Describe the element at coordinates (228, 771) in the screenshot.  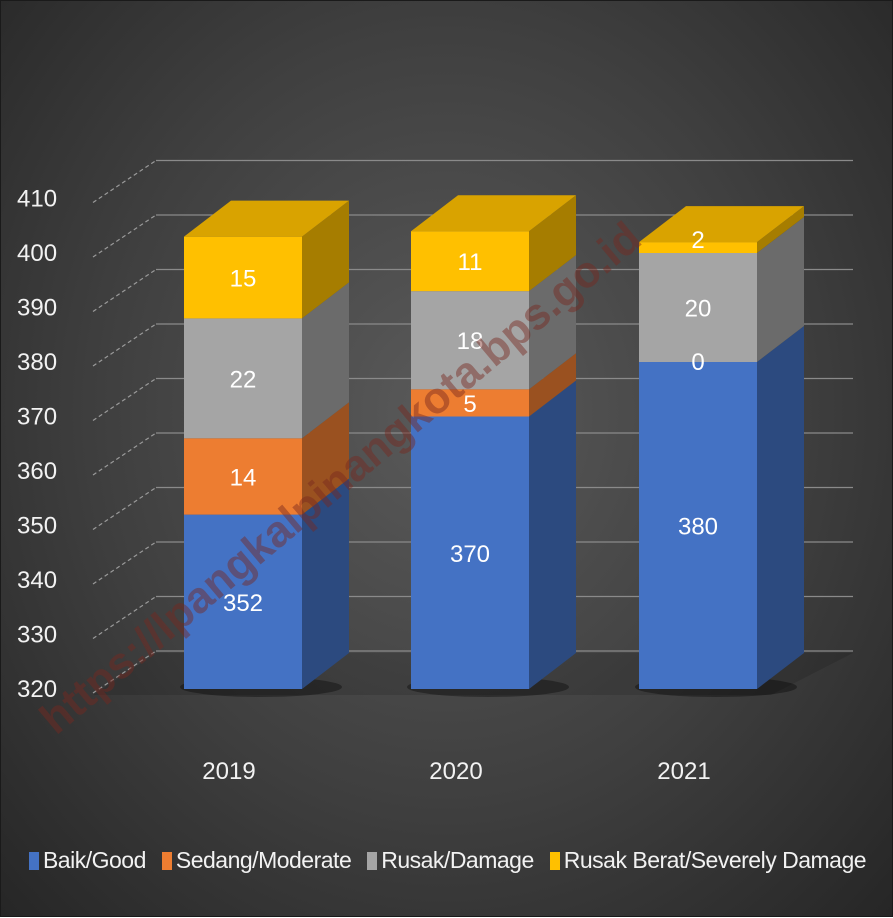
I see `x-tick-label: 2019` at that location.